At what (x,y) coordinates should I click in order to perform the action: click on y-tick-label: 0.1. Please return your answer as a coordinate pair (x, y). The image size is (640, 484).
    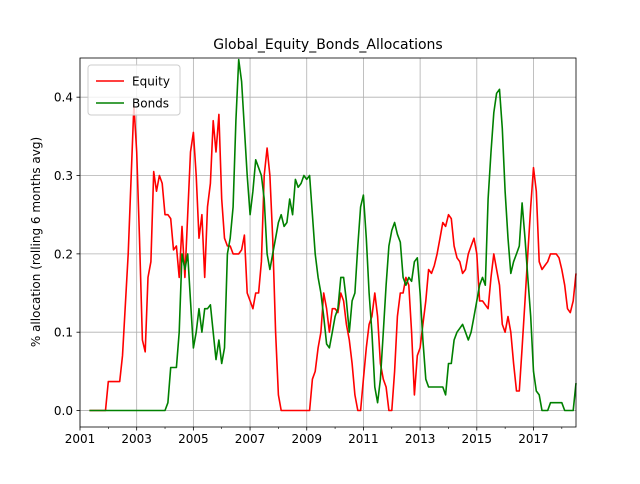
    Looking at the image, I should click on (63, 333).